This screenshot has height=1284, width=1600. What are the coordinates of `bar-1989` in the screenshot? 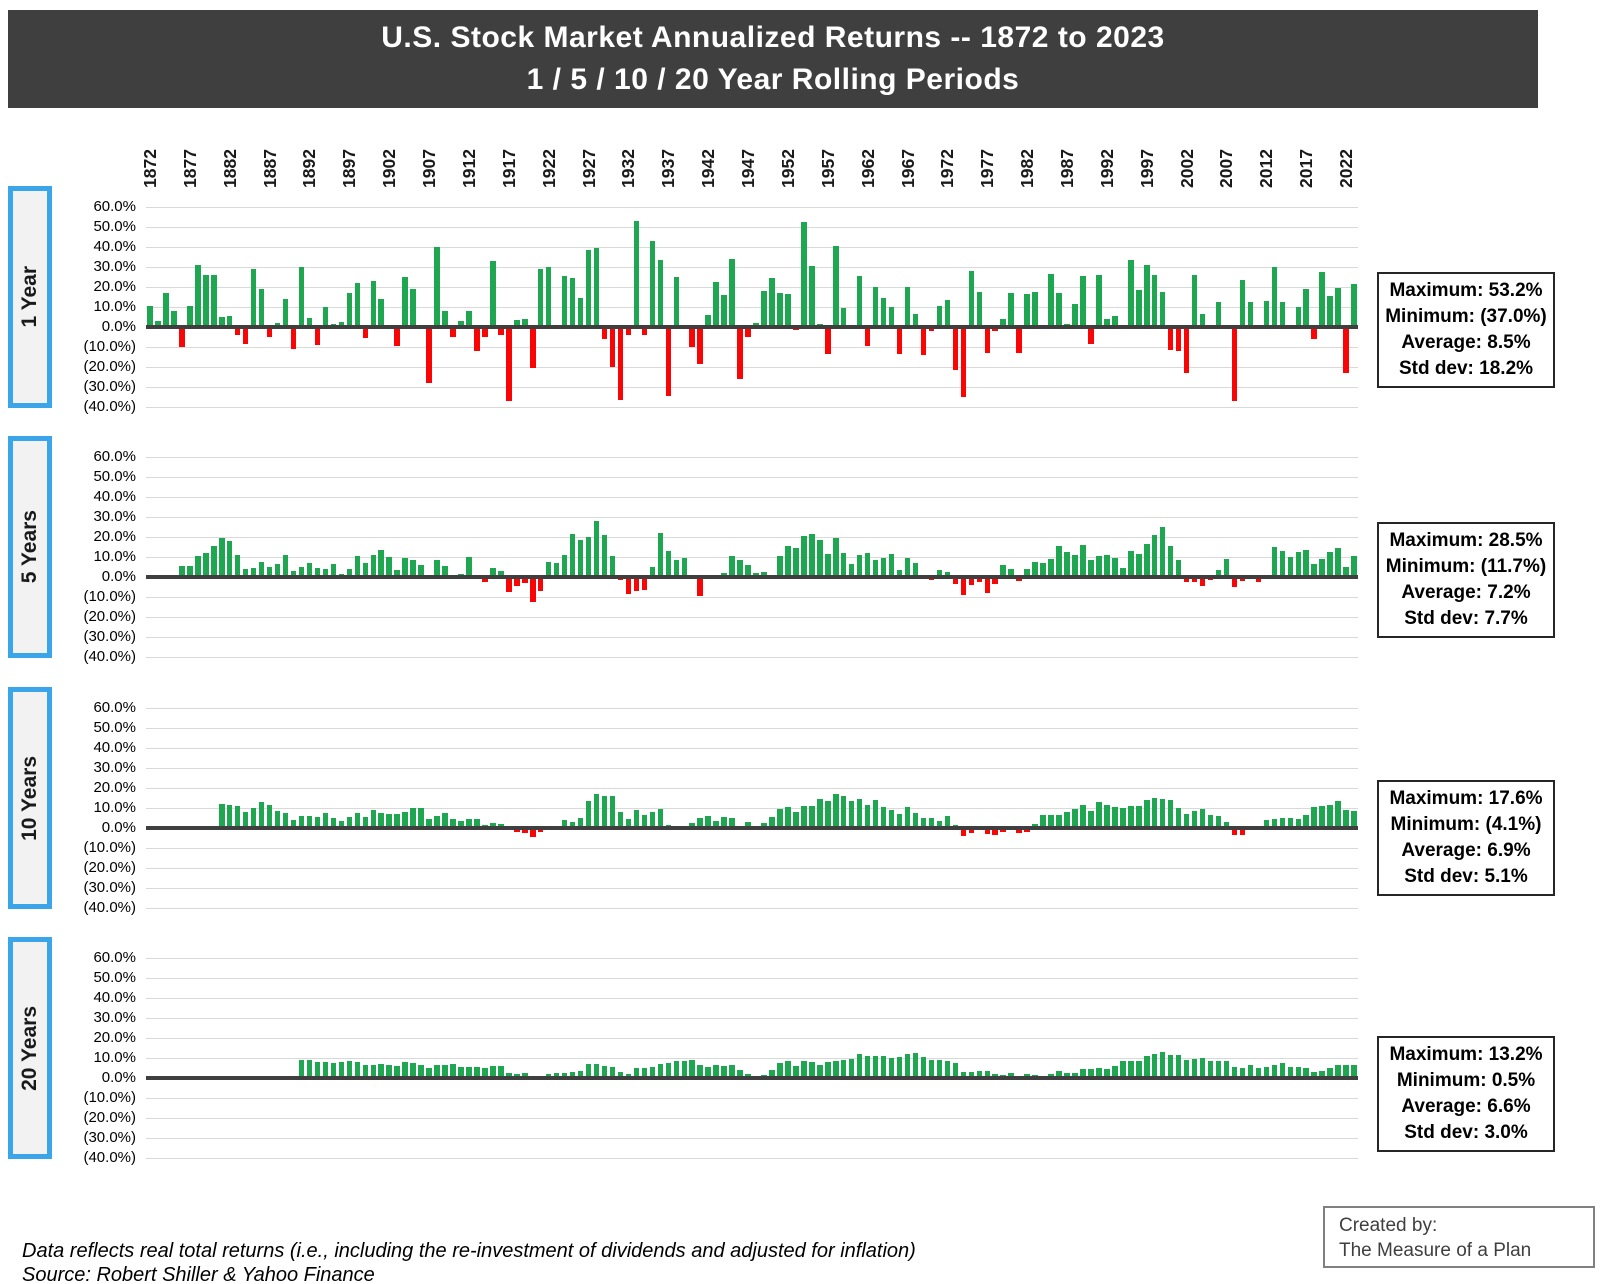 It's located at (1083, 301).